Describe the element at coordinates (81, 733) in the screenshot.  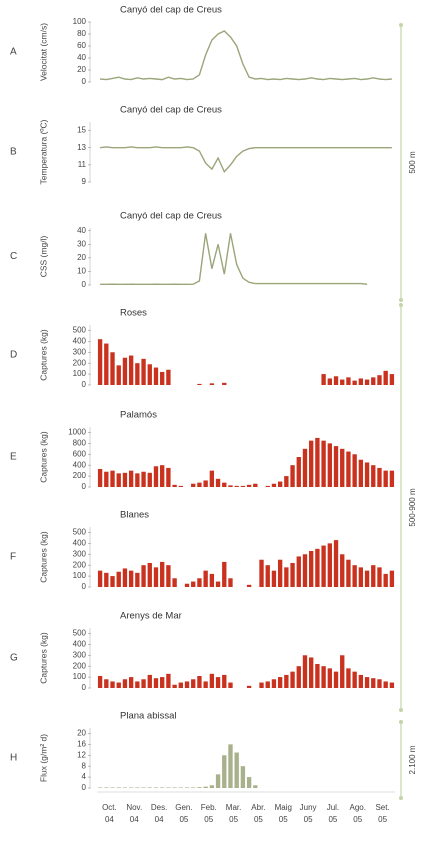
I see `y-tick-label: 20` at that location.